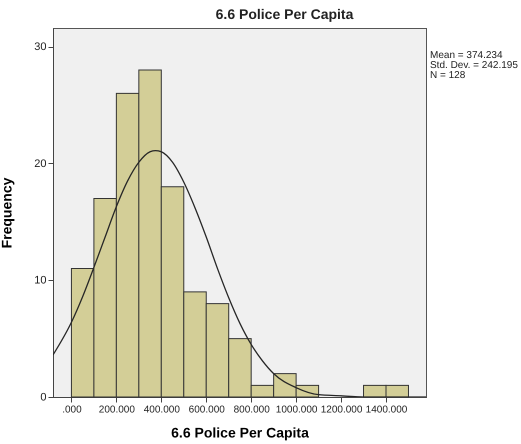 This screenshot has height=444, width=521. I want to click on y-tick-label: 10, so click(40, 280).